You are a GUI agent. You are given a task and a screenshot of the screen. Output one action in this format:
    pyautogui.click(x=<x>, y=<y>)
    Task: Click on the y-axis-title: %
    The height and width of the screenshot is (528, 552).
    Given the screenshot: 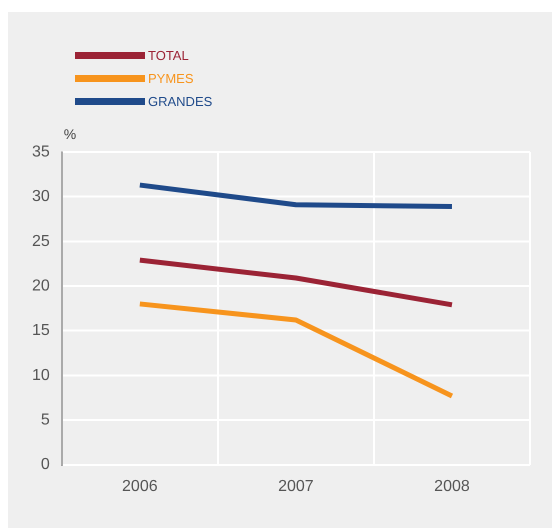 What is the action you would take?
    pyautogui.click(x=70, y=134)
    